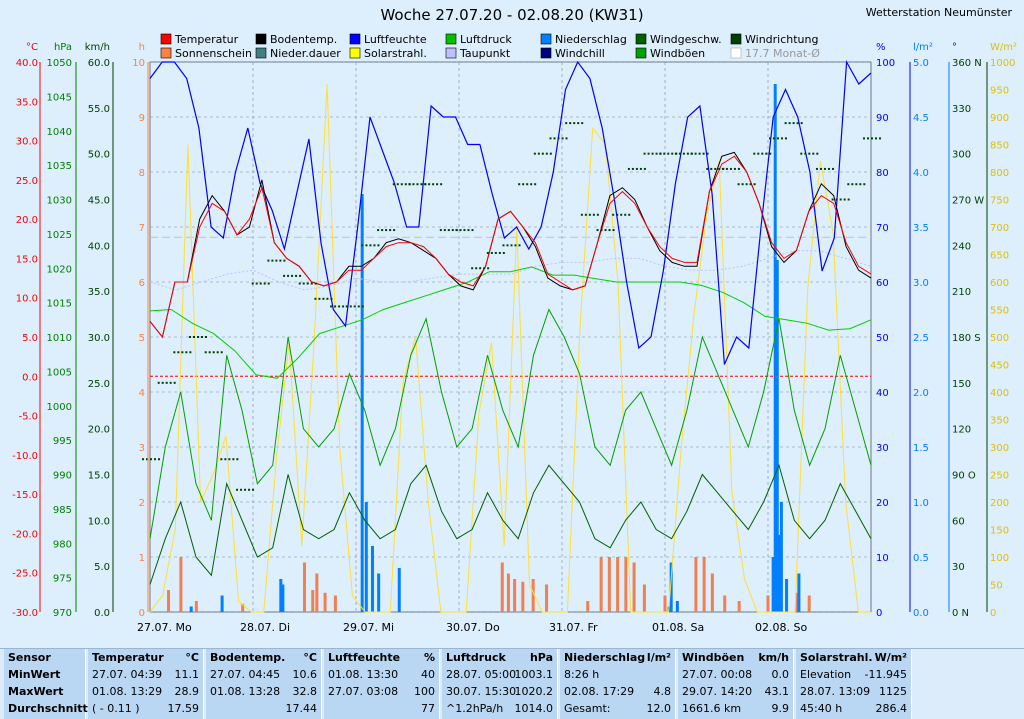 Image resolution: width=1024 pixels, height=719 pixels. Describe the element at coordinates (25, 456) in the screenshot. I see `temperature-axis-tick: -10.0` at that location.